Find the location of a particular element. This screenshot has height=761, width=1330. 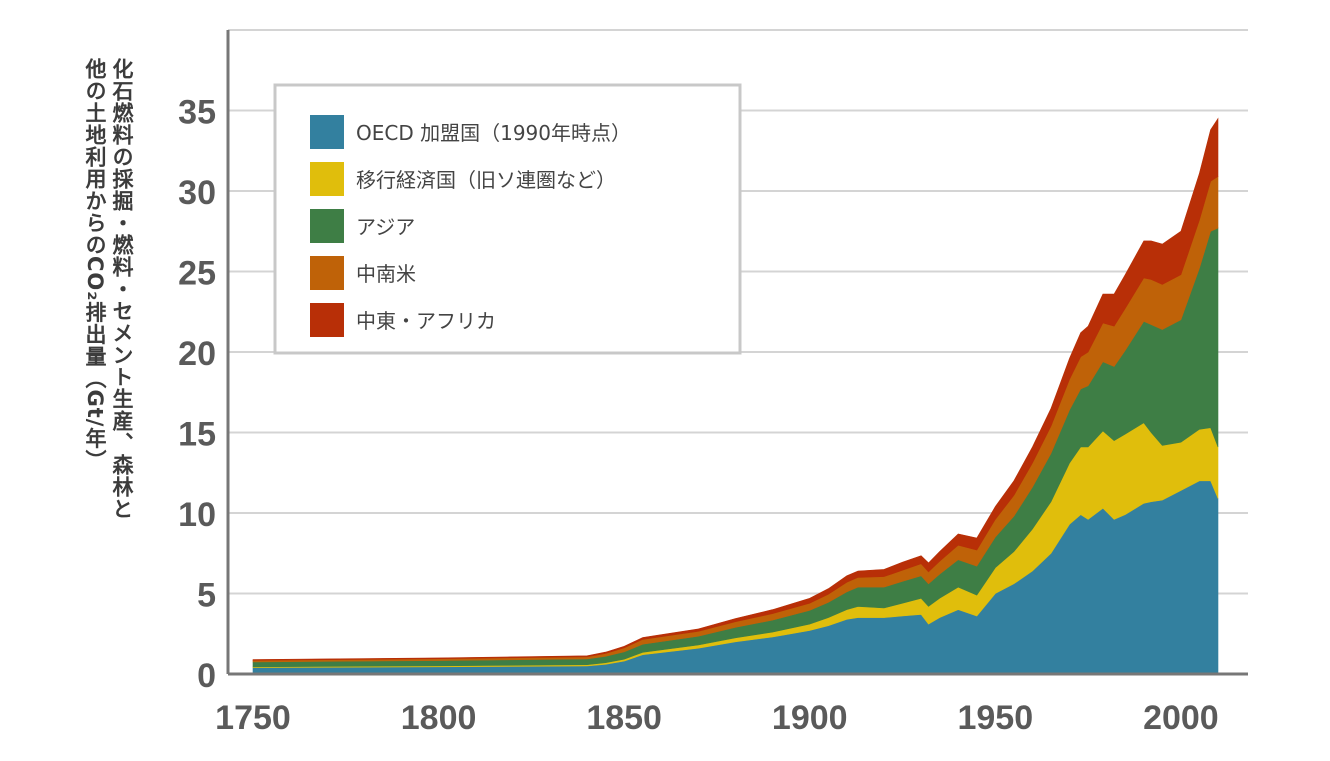

y-axis-label-line-1: 化石燃料の採掘・燃料・セメント生産、森林と is located at coordinates (122, 289).